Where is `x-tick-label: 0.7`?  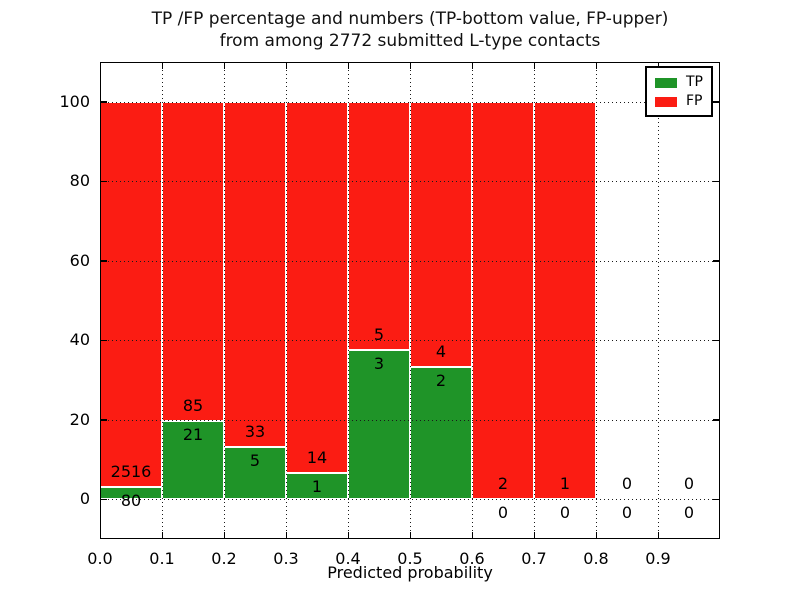
x-tick-label: 0.7 is located at coordinates (534, 558).